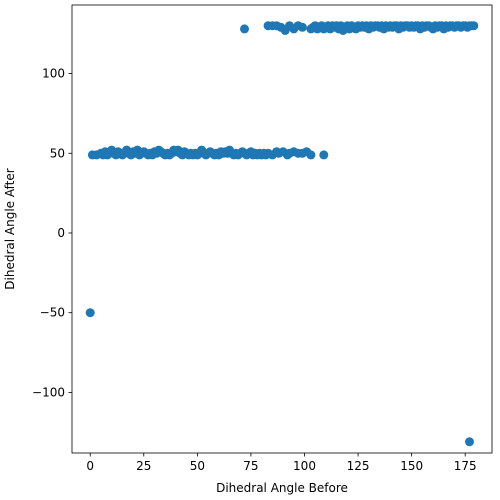 This screenshot has height=500, width=500. What do you see at coordinates (48, 392) in the screenshot?
I see `y-tick-label: −100` at bounding box center [48, 392].